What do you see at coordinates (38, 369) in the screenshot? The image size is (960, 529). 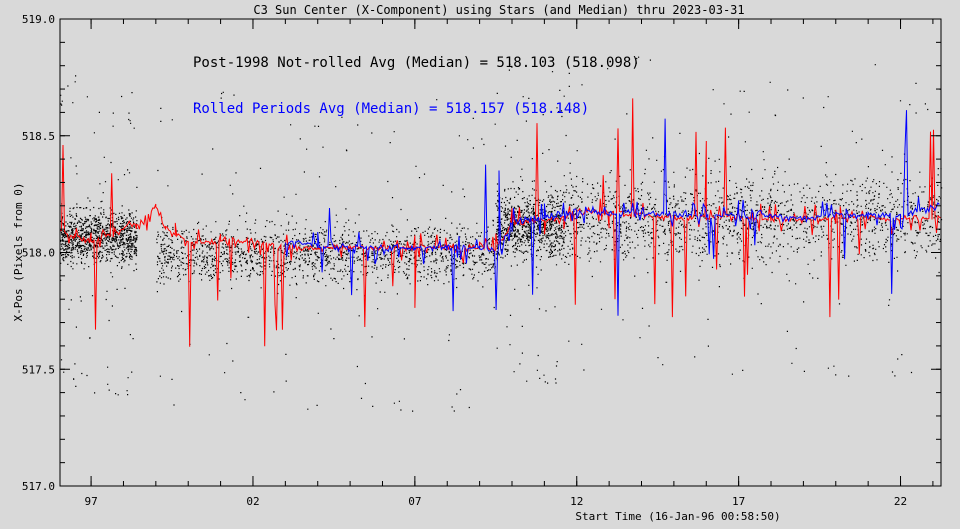 I see `y-tick-label: 517.5` at bounding box center [38, 369].